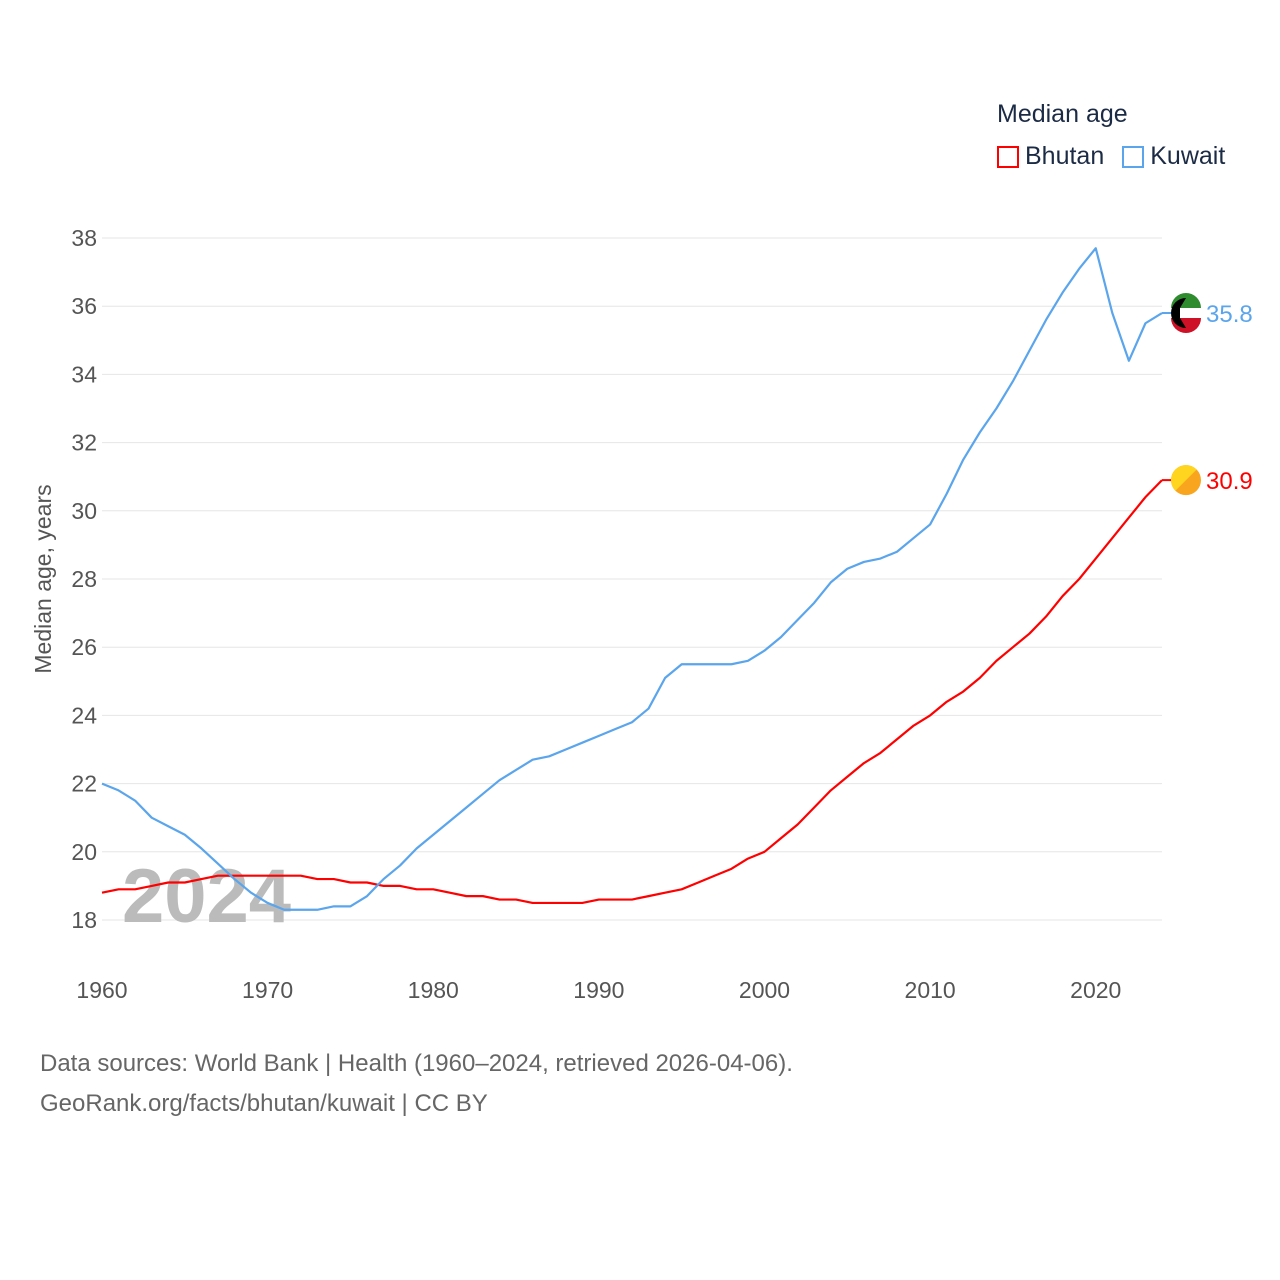 Image resolution: width=1280 pixels, height=1280 pixels. What do you see at coordinates (84, 306) in the screenshot?
I see `y-tick-label: 36` at bounding box center [84, 306].